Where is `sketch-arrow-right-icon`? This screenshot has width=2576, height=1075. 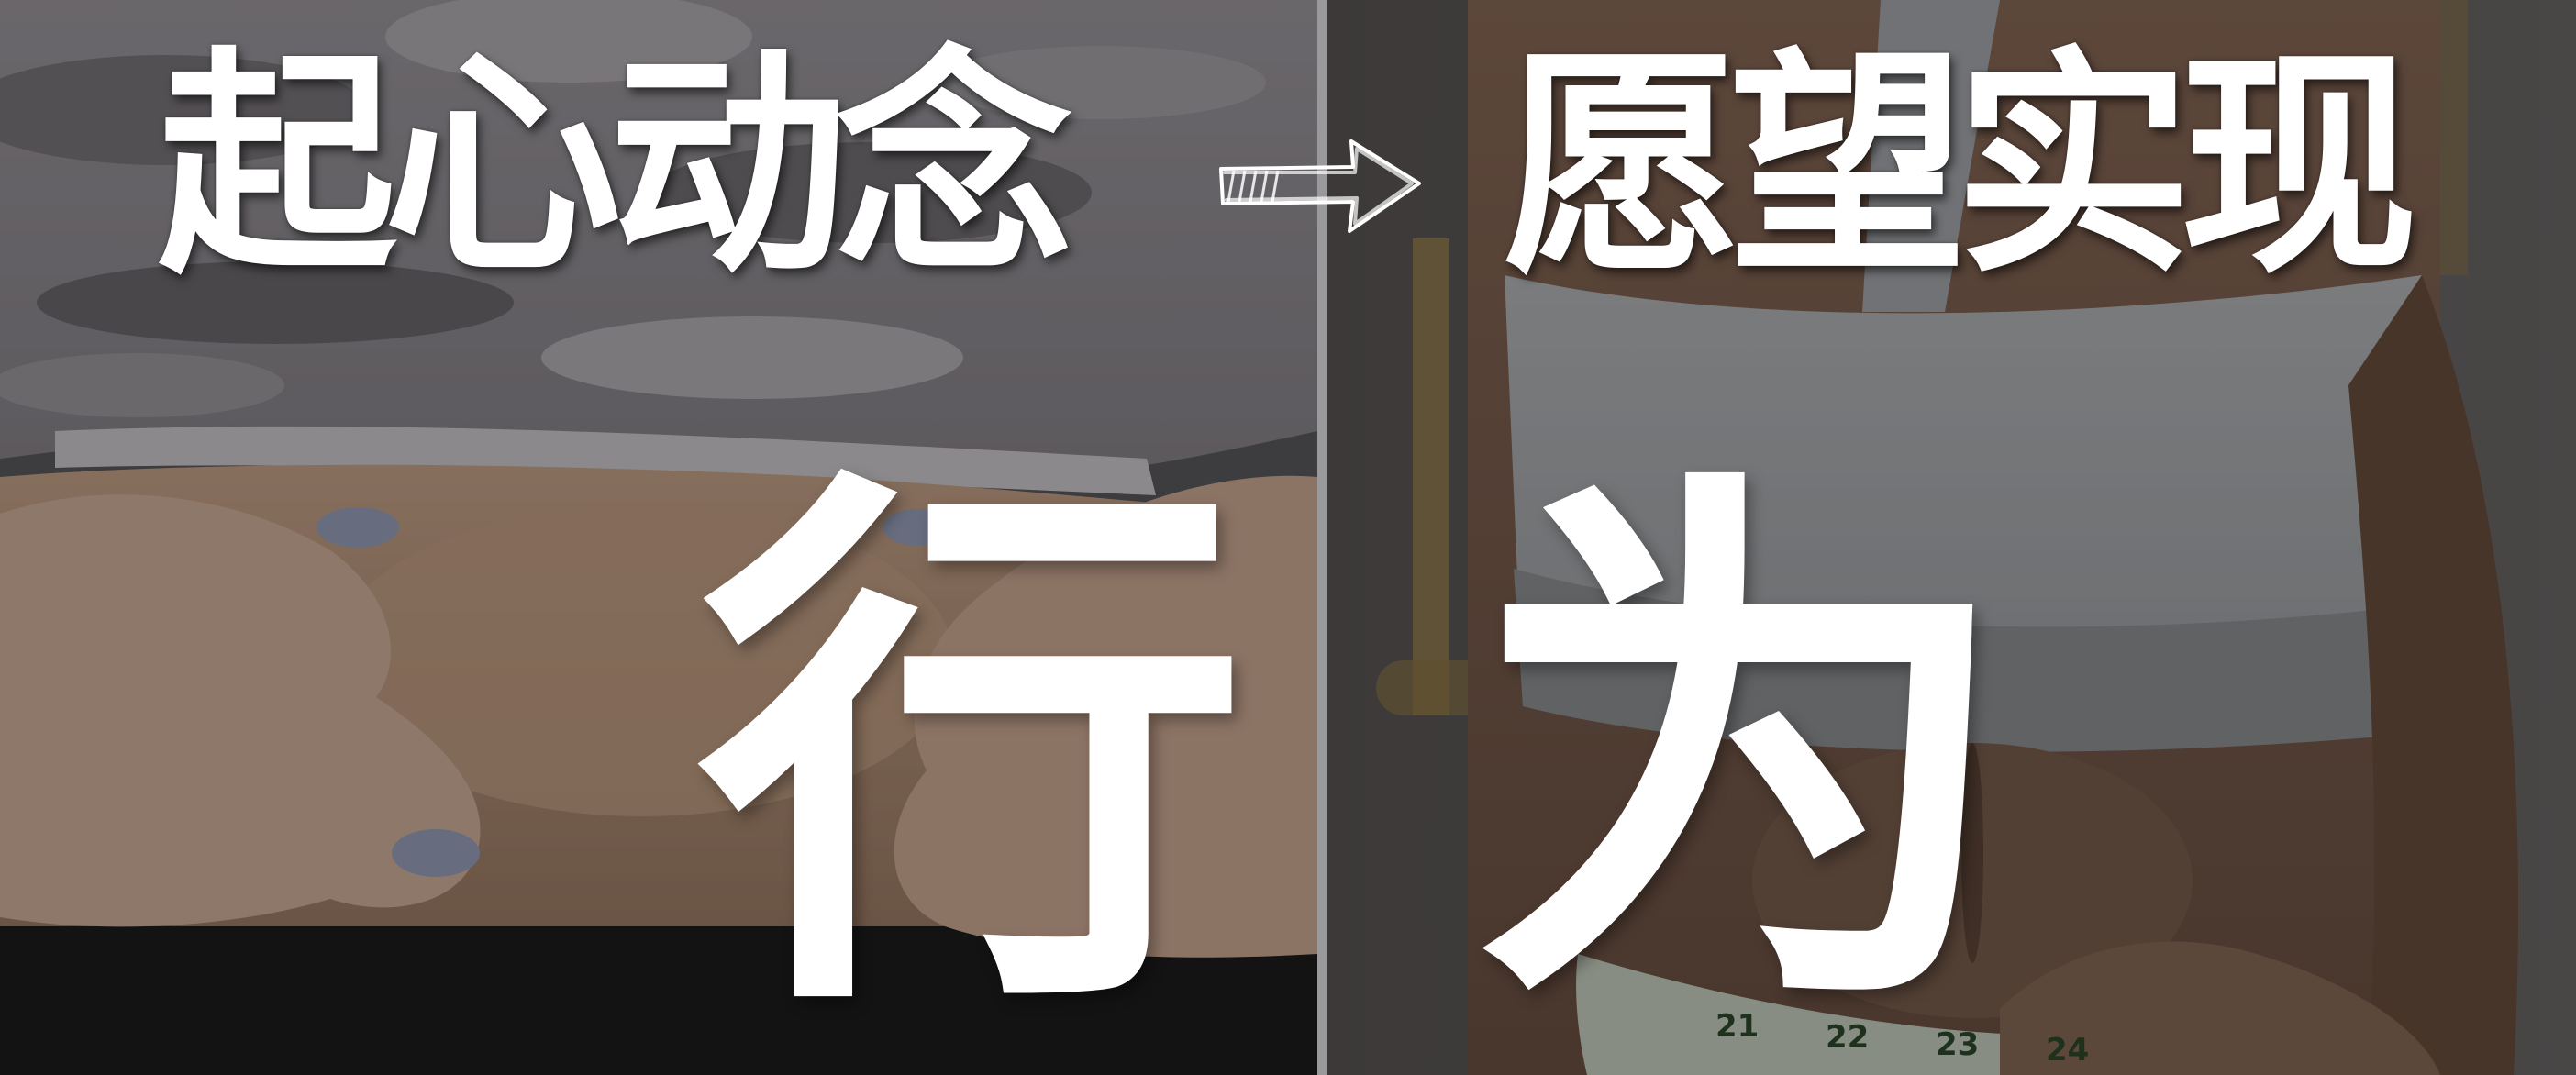
sketch-arrow-right-icon is located at coordinates (1320, 186).